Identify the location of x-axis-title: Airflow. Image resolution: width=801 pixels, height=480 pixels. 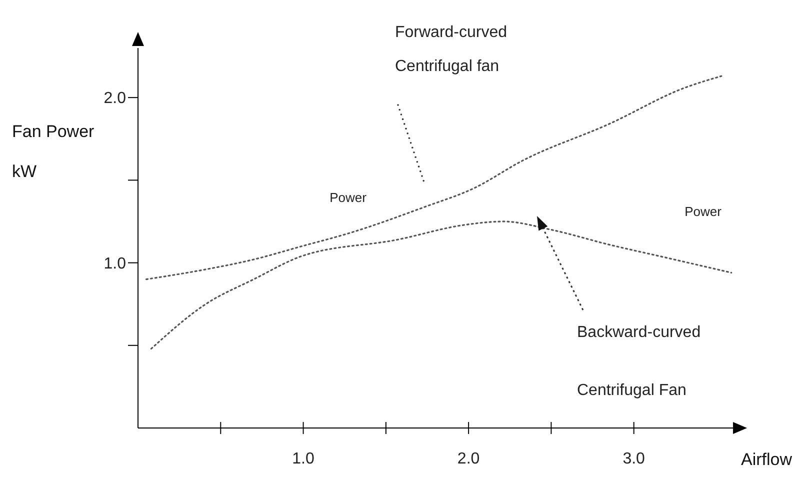
(766, 460).